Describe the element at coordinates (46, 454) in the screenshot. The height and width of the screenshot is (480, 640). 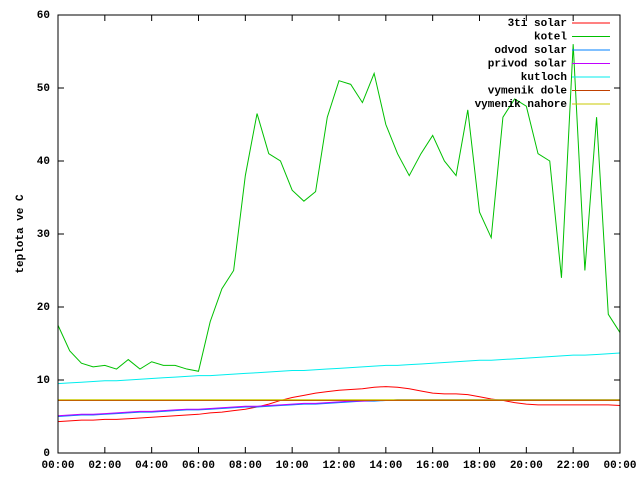
I see `y-tick-label: 0` at that location.